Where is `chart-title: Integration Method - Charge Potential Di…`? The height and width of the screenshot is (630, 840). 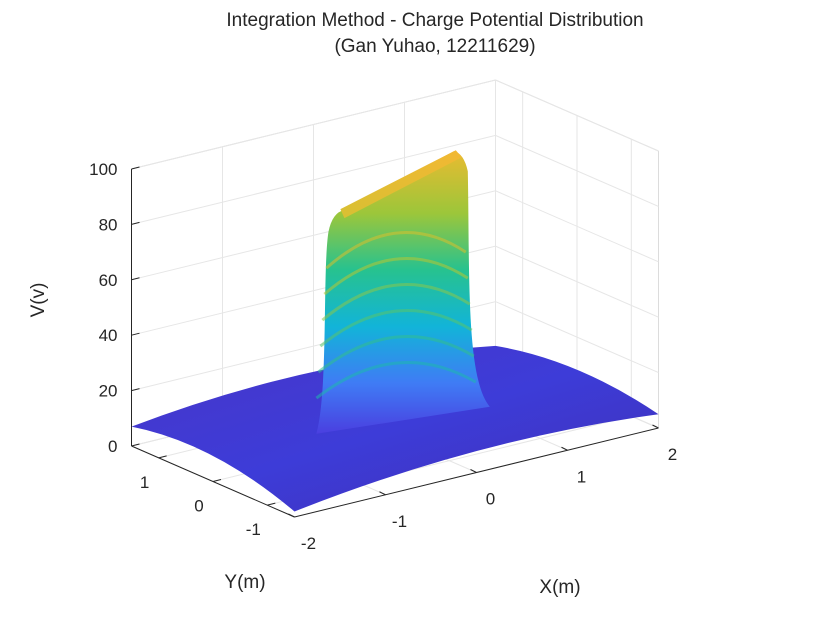 chart-title: Integration Method - Charge Potential Di… is located at coordinates (434, 20).